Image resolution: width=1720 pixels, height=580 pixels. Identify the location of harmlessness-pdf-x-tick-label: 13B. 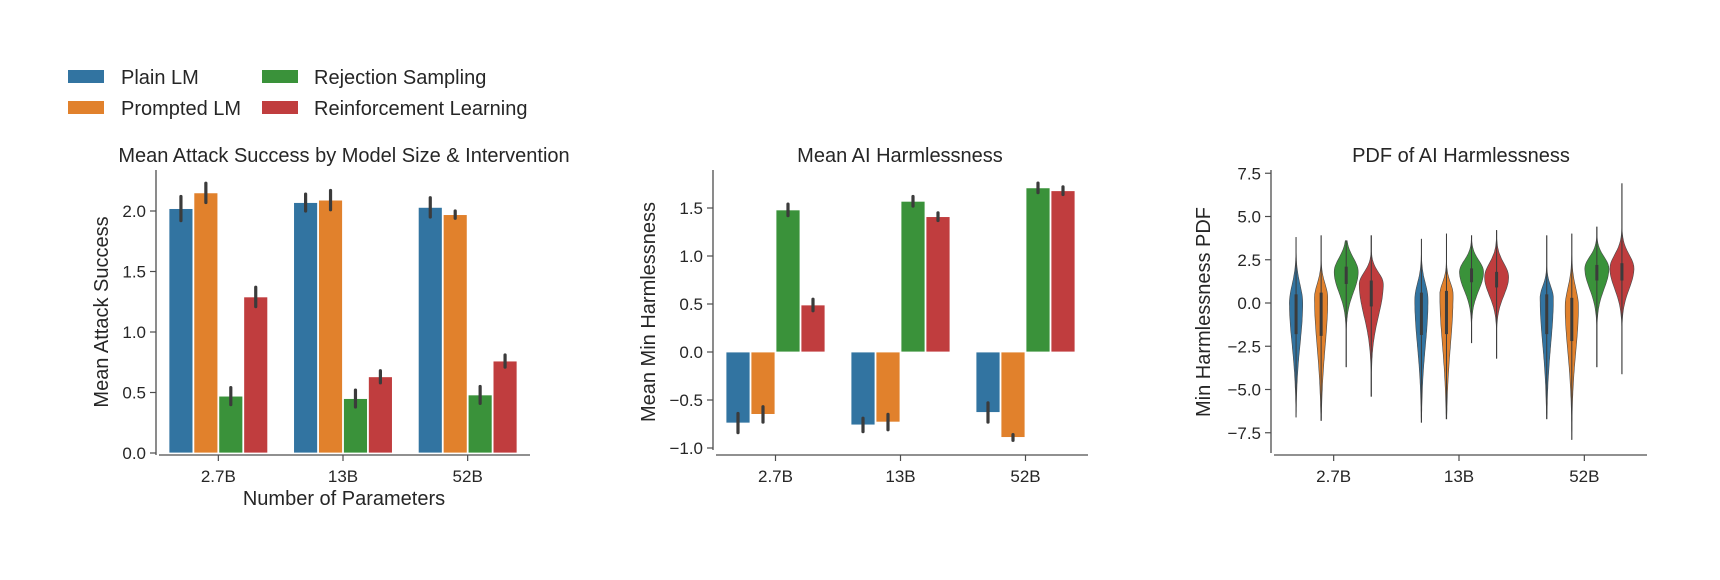
(1459, 476).